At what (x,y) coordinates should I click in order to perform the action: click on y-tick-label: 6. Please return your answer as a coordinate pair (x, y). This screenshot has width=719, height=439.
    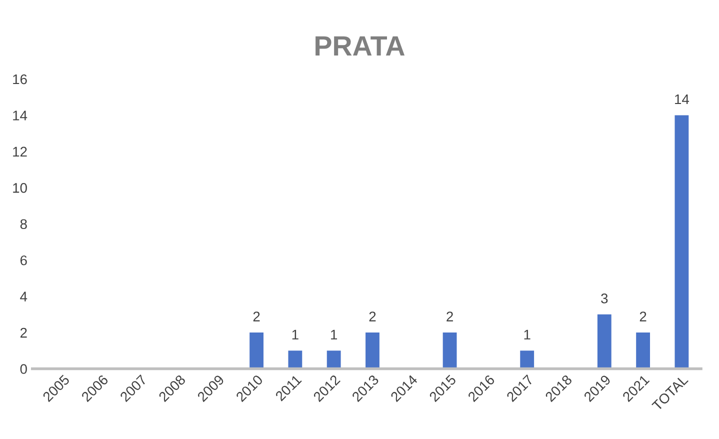
    Looking at the image, I should click on (23, 260).